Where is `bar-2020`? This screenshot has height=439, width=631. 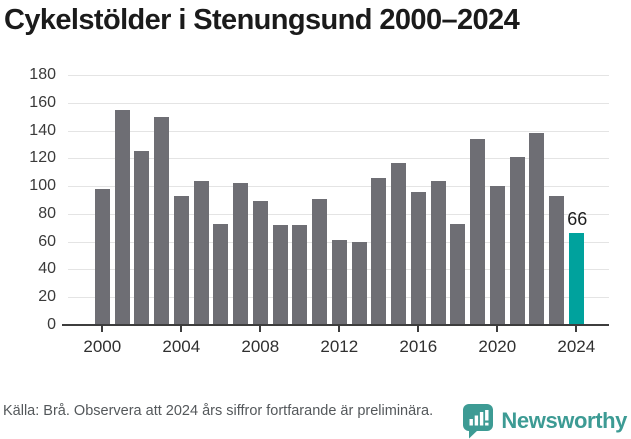 bar-2020 is located at coordinates (497, 255).